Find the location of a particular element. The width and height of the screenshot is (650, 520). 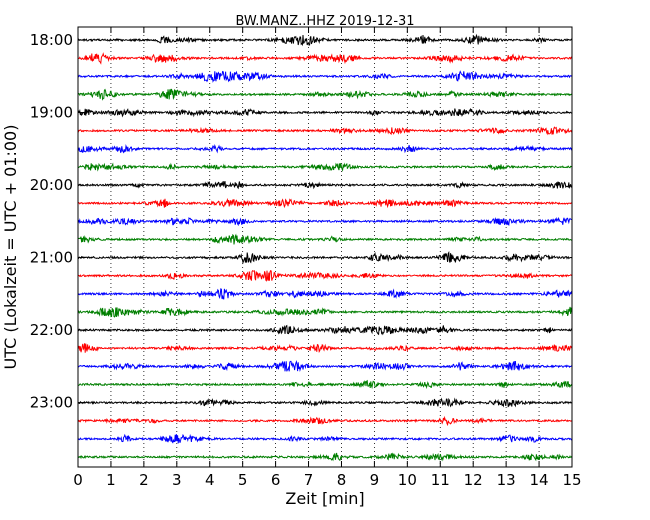

y-axis-ticks: 18:00 19:00 20:00 21:00 22:00 23:00 is located at coordinates (57, 221).